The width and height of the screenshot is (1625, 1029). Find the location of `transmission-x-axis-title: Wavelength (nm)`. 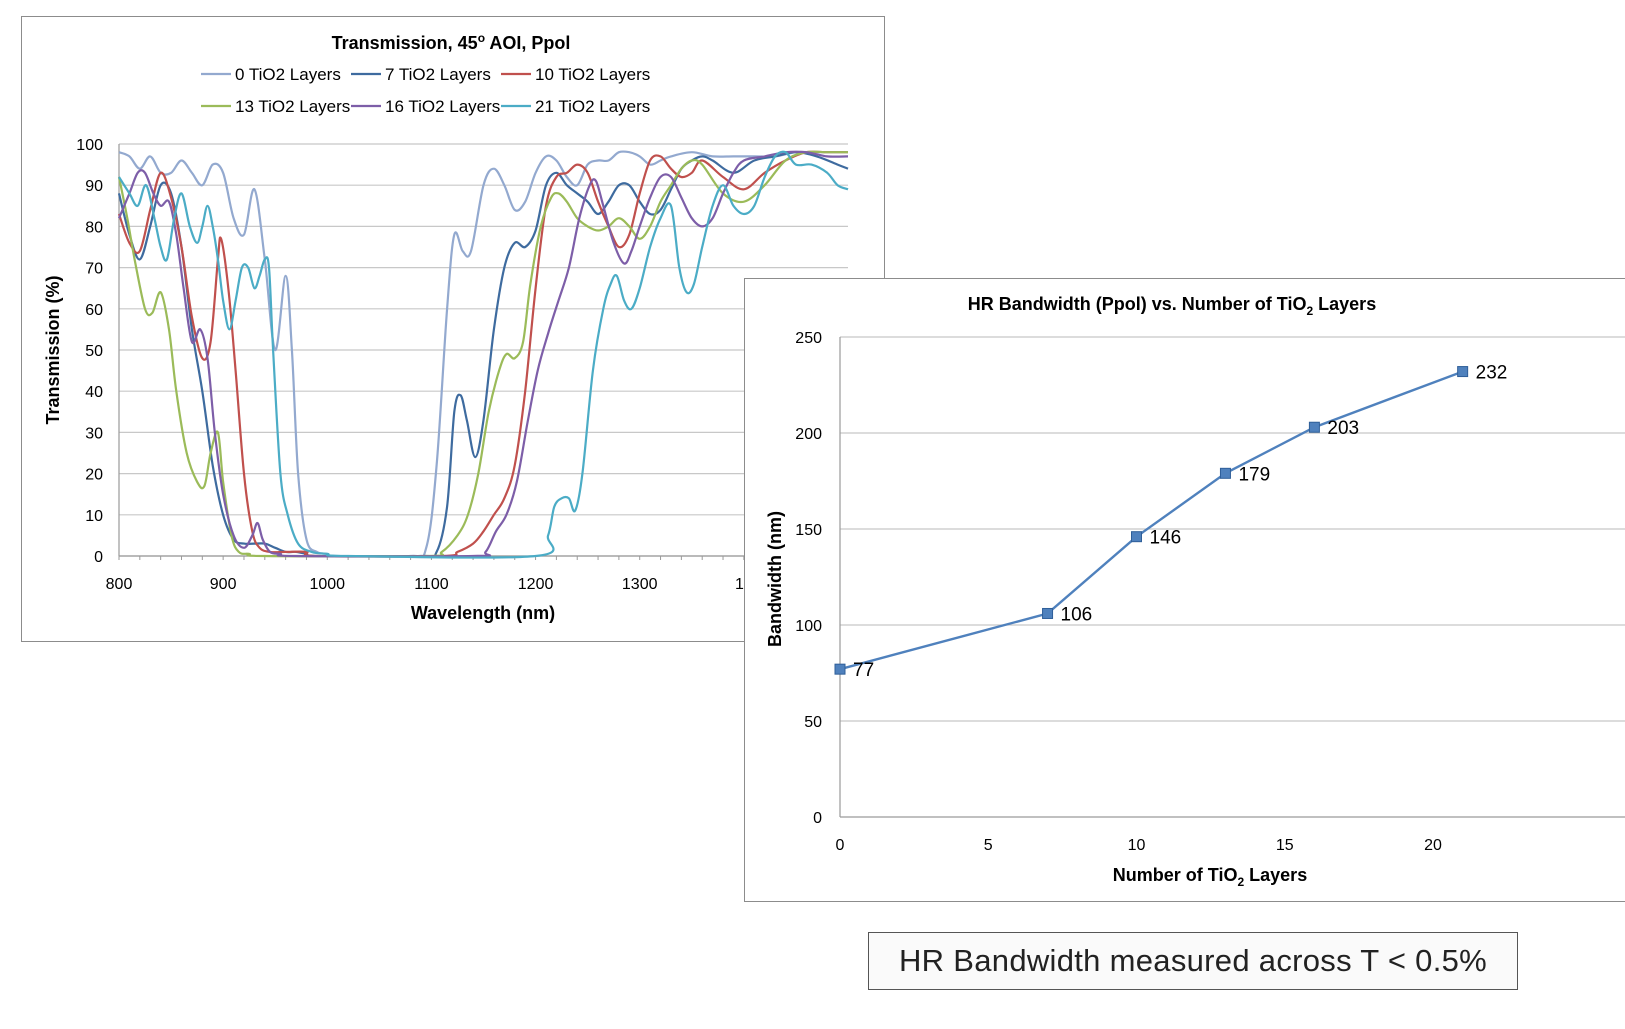

transmission-x-axis-title: Wavelength (nm) is located at coordinates (483, 613).